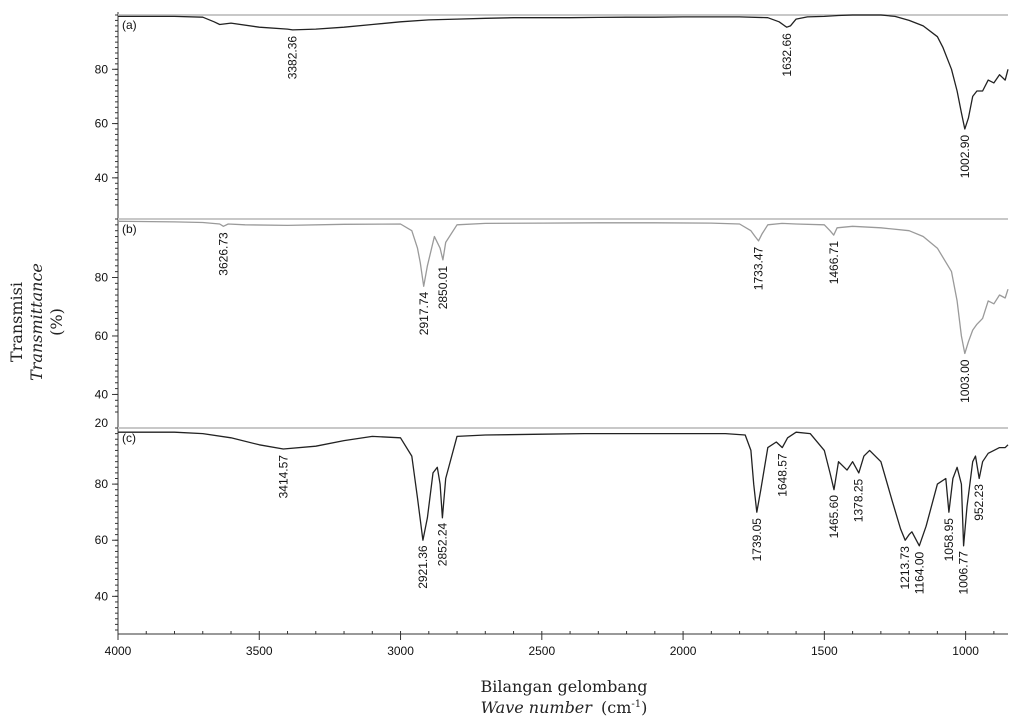 This screenshot has width=1010, height=720. I want to click on peak-label: 1648.57, so click(782, 475).